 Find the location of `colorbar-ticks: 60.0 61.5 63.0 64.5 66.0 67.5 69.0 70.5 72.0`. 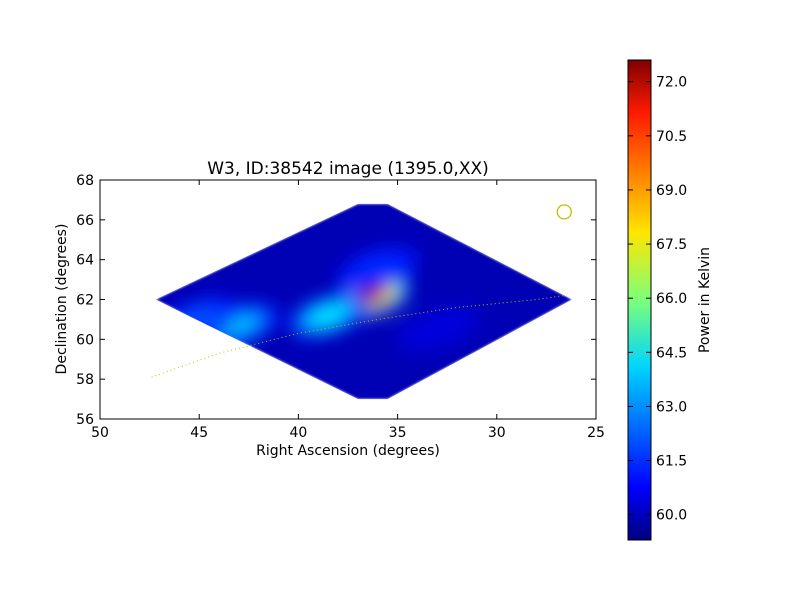

colorbar-ticks: 60.0 61.5 63.0 64.5 66.0 67.5 69.0 70.5 72.0 is located at coordinates (657, 299).